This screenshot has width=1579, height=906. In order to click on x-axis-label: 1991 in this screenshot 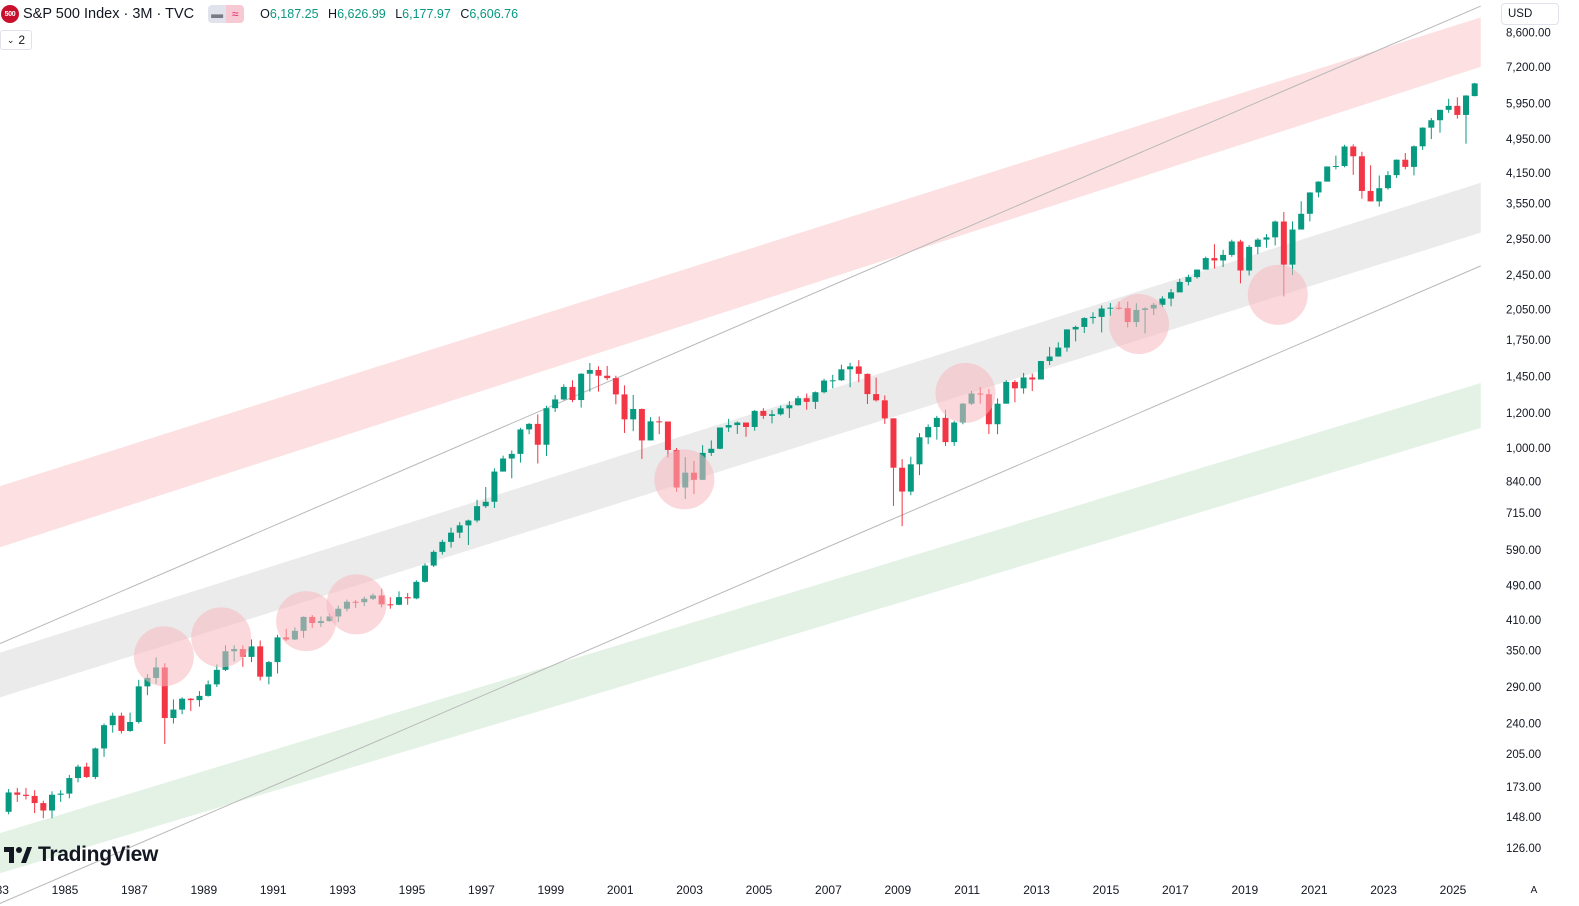, I will do `click(273, 890)`.